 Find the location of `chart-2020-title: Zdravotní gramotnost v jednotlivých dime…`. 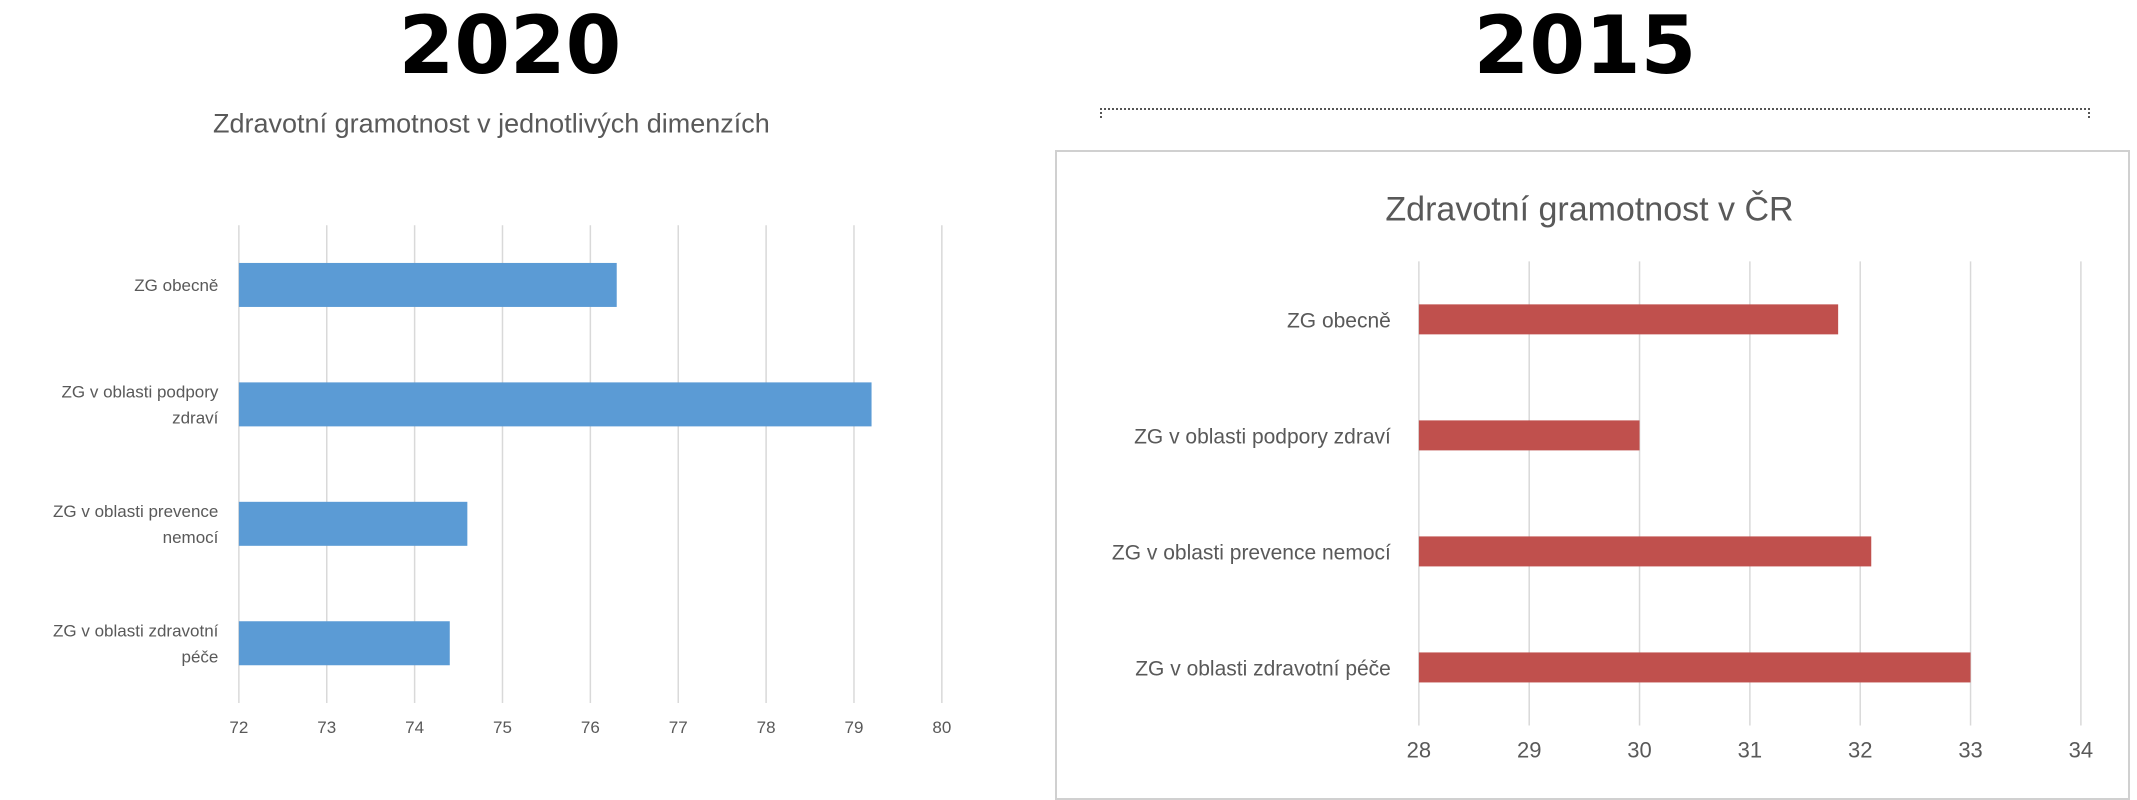

chart-2020-title: Zdravotní gramotnost v jednotlivých dime… is located at coordinates (491, 123).